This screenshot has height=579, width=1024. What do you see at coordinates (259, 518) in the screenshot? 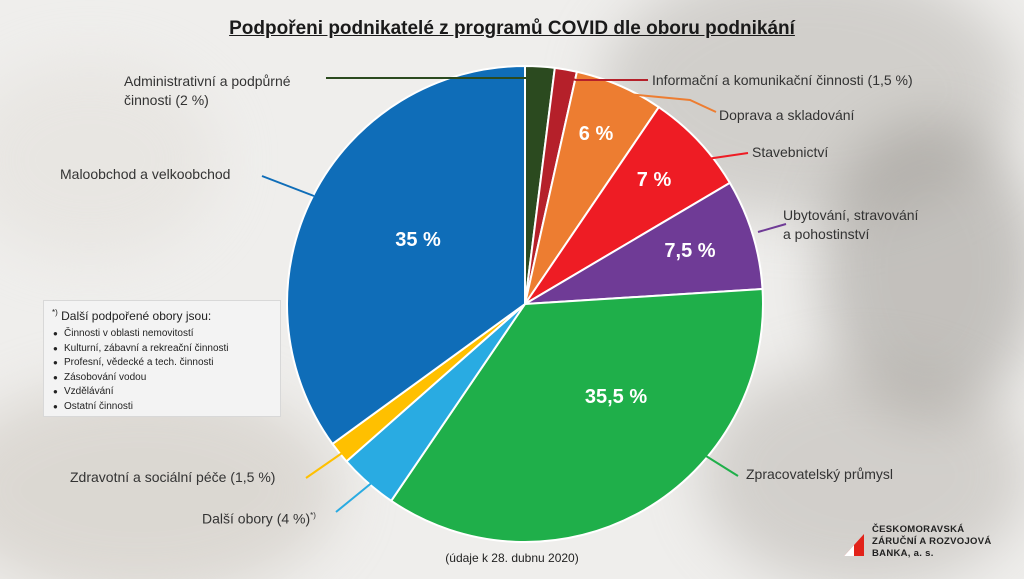
I see `label-dalsi: Další obory (4 %)*)` at bounding box center [259, 518].